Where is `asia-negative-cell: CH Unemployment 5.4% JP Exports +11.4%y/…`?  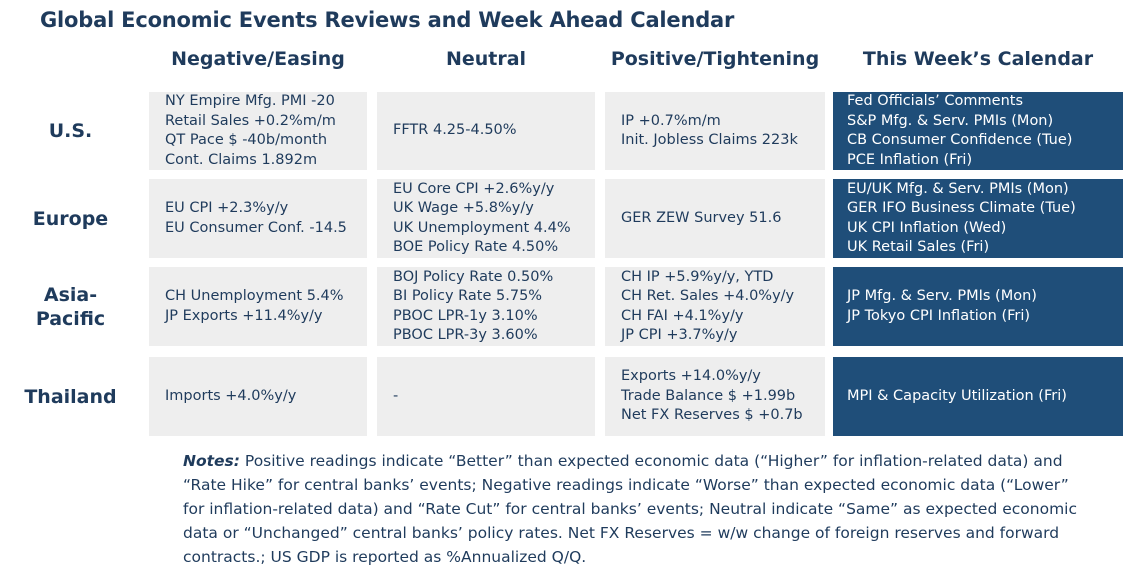 asia-negative-cell: CH Unemployment 5.4% JP Exports +11.4%y/… is located at coordinates (258, 306).